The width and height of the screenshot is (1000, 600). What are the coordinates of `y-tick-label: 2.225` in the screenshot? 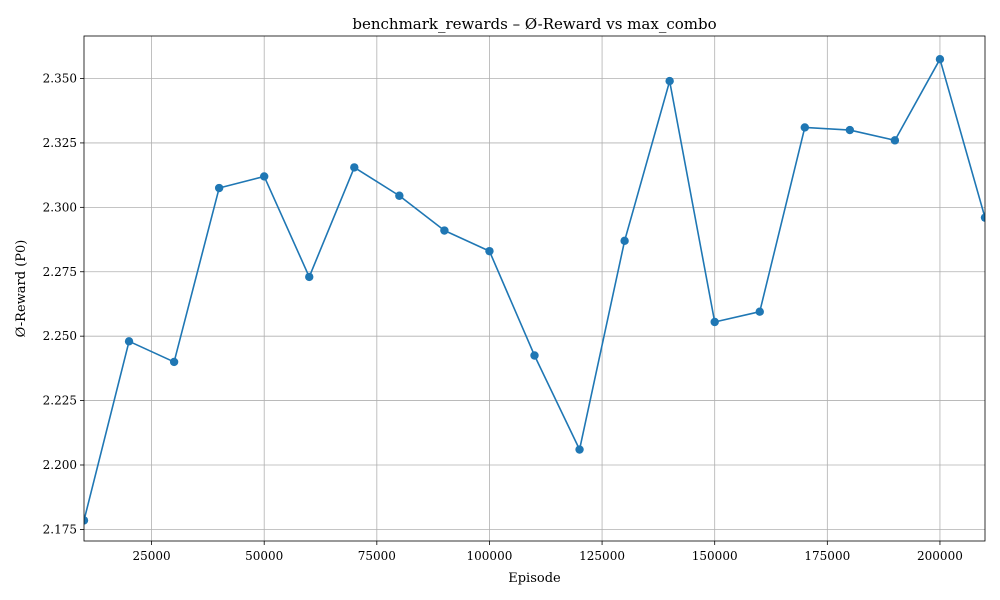 It's located at (60, 401).